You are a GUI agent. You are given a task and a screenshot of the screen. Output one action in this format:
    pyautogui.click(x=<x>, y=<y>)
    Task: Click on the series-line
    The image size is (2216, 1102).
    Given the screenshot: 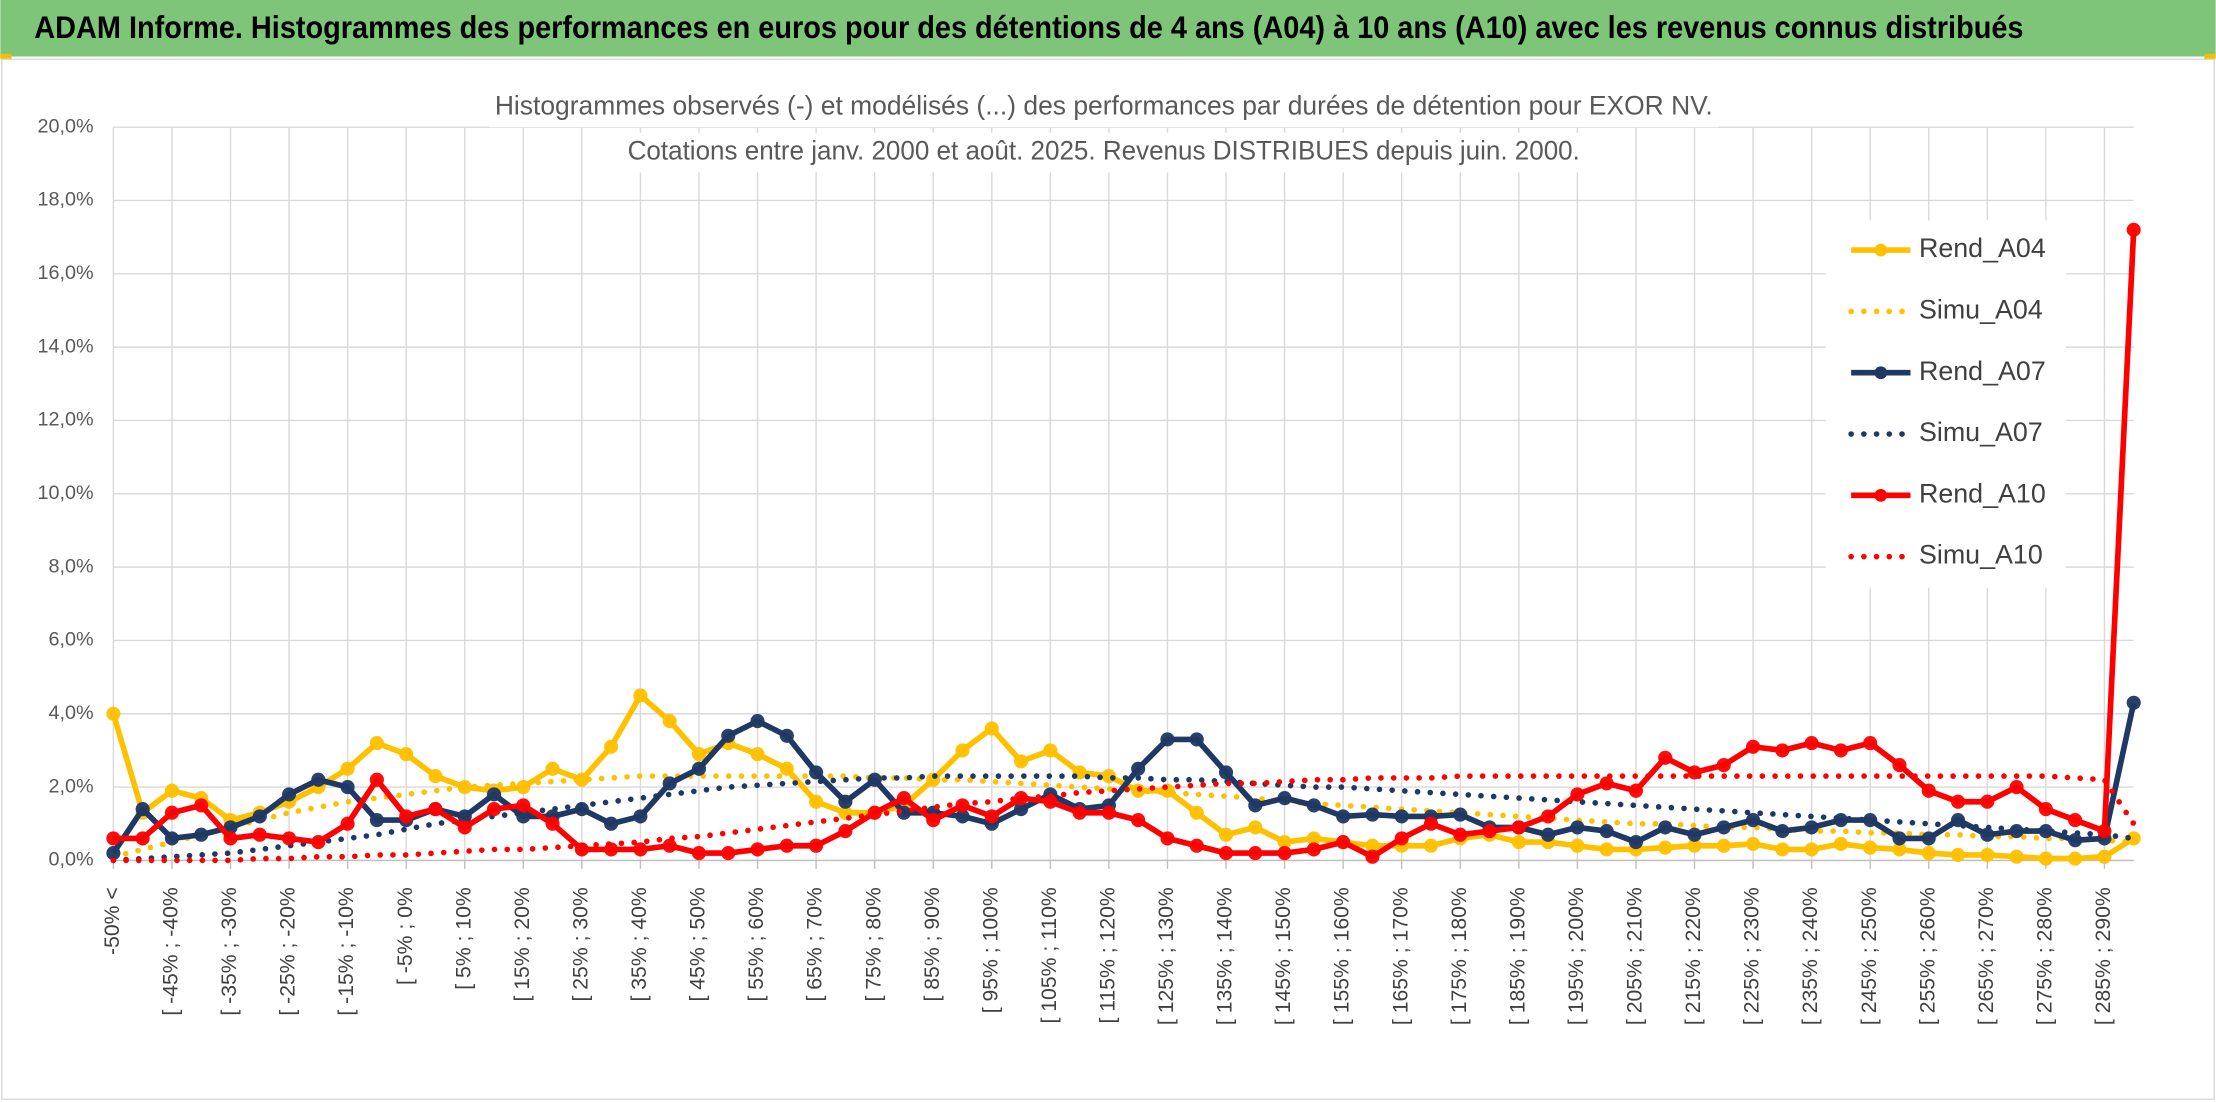 What is the action you would take?
    pyautogui.click(x=1123, y=818)
    